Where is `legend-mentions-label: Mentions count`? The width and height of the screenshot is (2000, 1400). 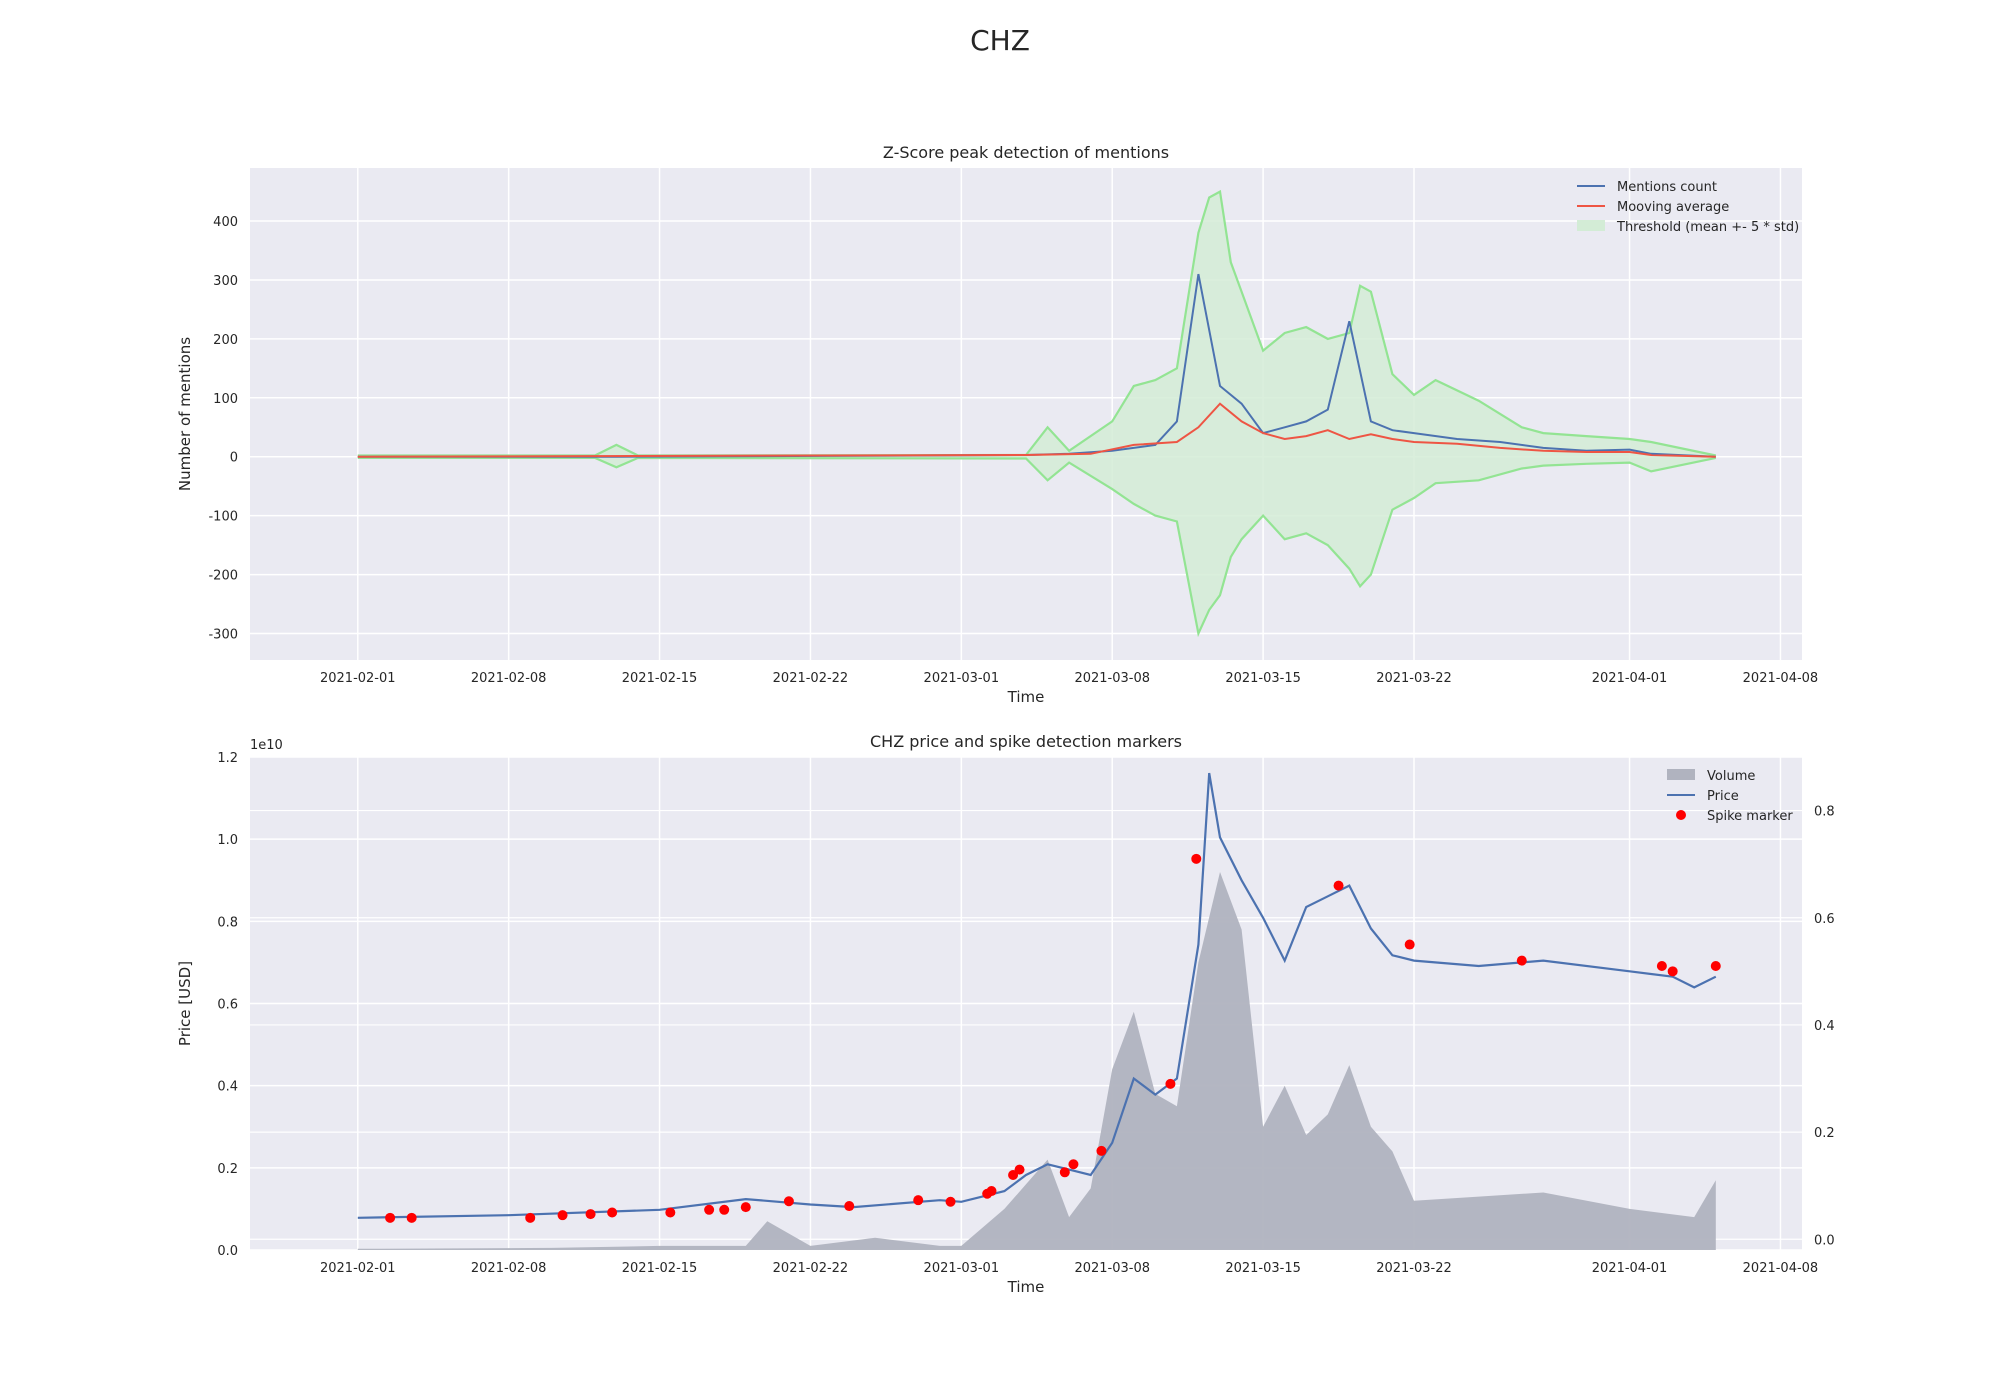
legend-mentions-label: Mentions count is located at coordinates (1667, 187).